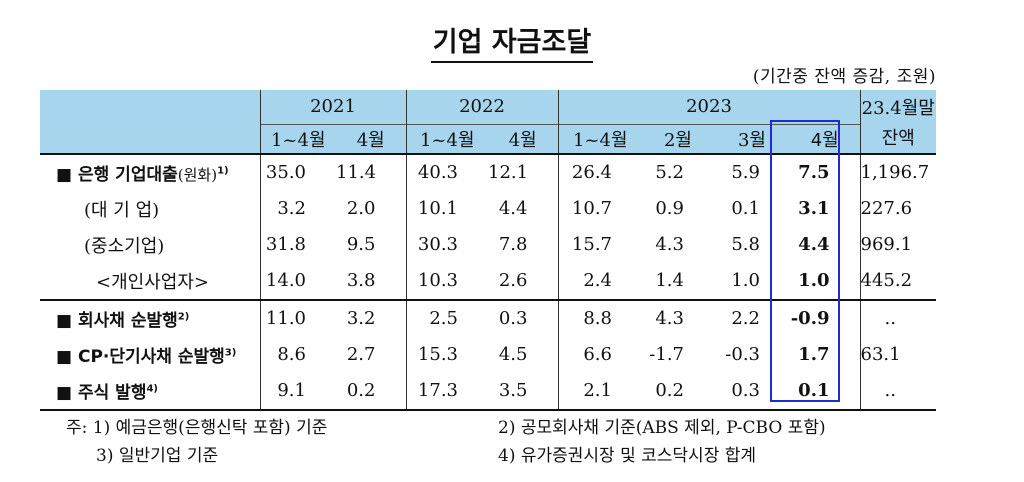 The image size is (1024, 482). I want to click on row-label: 회사채 순발행, so click(127, 321).